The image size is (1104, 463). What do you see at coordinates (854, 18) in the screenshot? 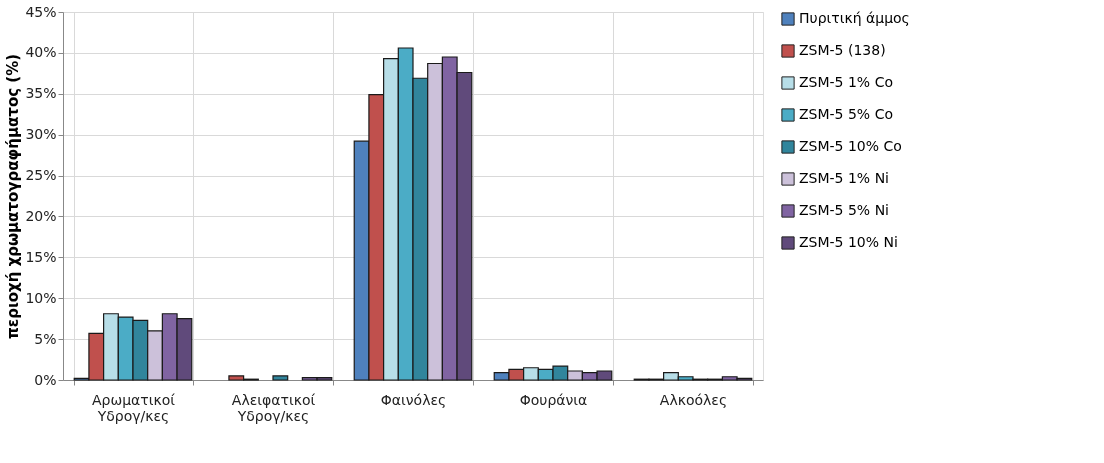
I see `legend-label: Πυριτική άμμος` at bounding box center [854, 18].